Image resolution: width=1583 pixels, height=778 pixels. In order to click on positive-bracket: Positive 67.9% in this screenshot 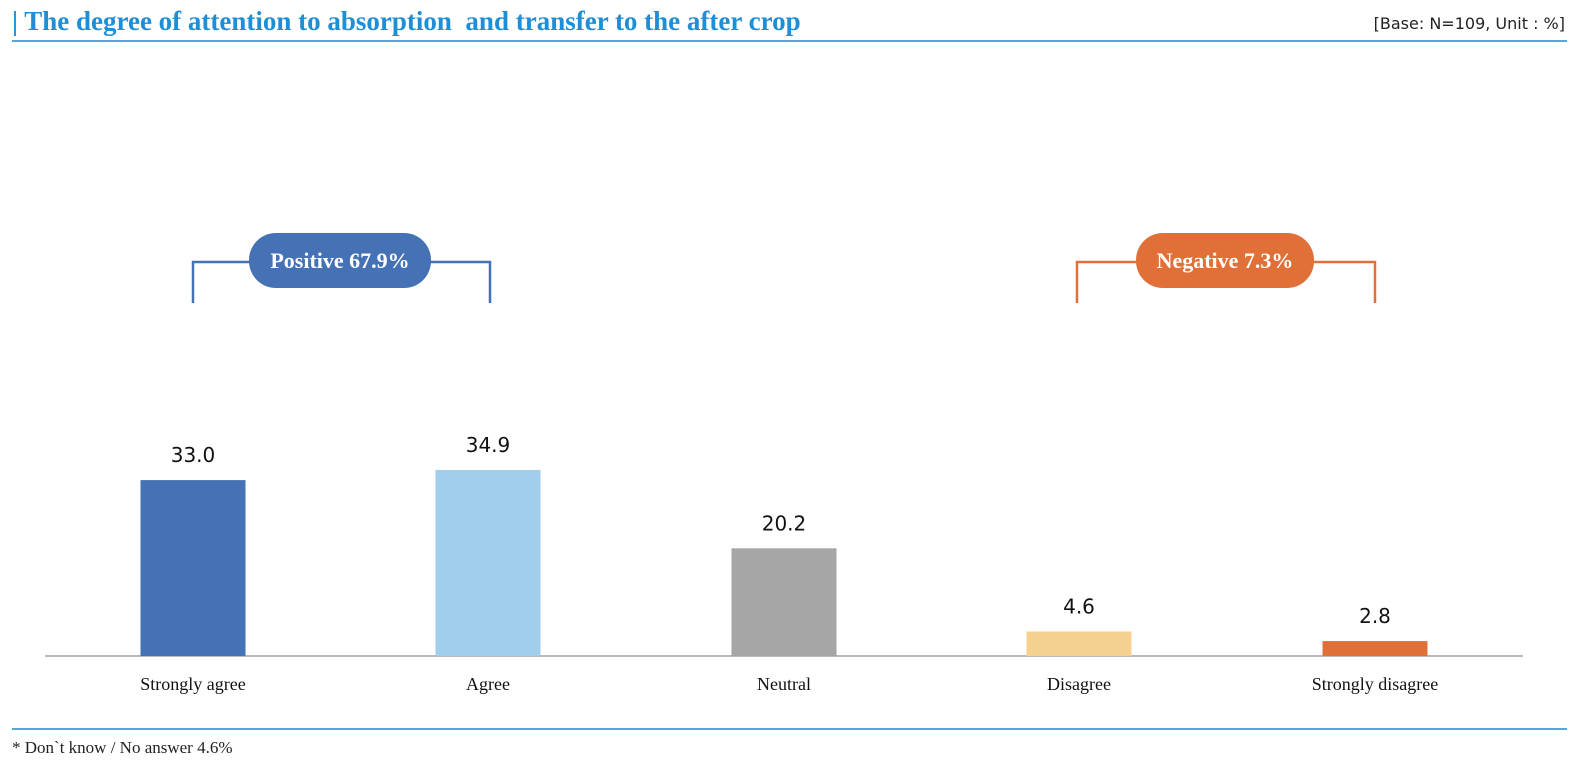, I will do `click(341, 268)`.